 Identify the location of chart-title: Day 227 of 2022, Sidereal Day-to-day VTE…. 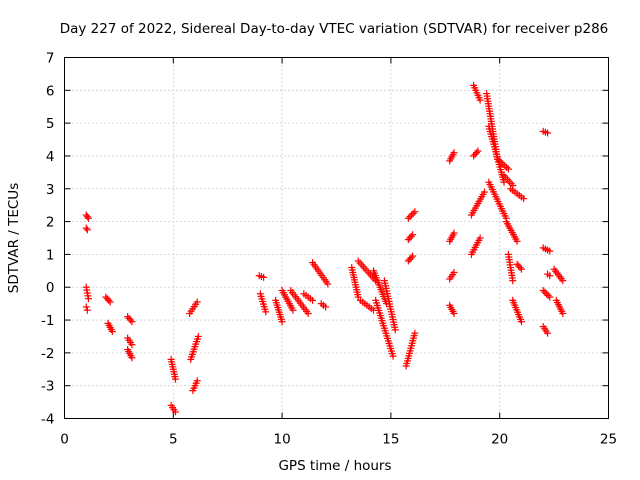
(334, 29).